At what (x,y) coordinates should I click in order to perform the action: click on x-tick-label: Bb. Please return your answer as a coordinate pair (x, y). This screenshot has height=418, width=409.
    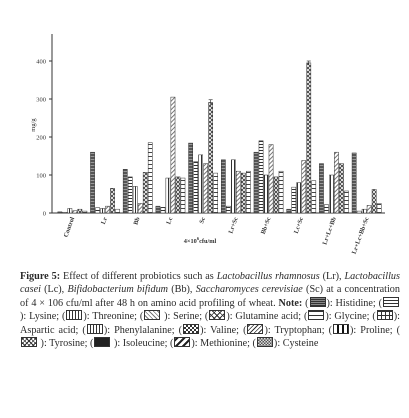
    Looking at the image, I should click on (136, 221).